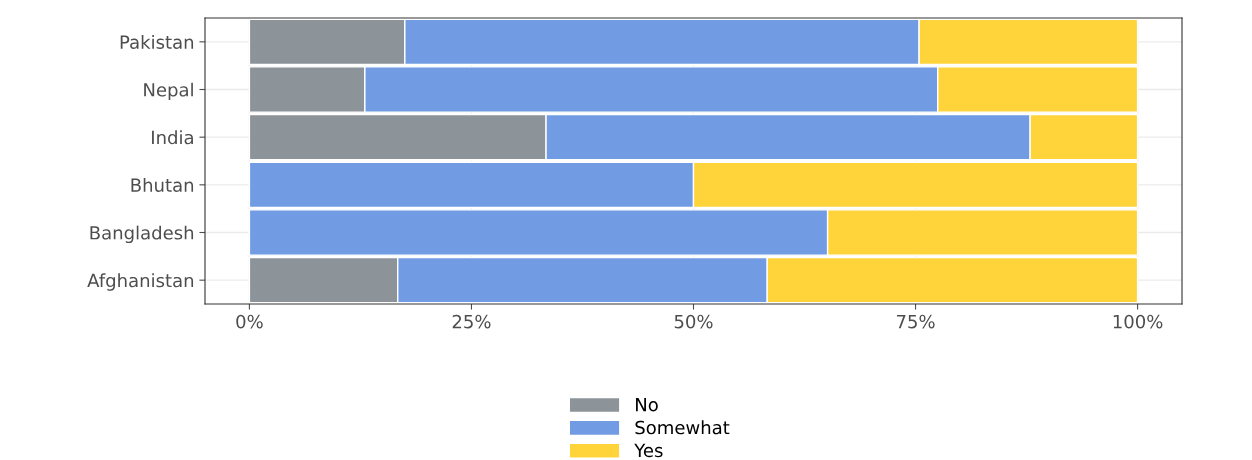 This screenshot has width=1252, height=460. What do you see at coordinates (647, 405) in the screenshot?
I see `legend-label: No` at bounding box center [647, 405].